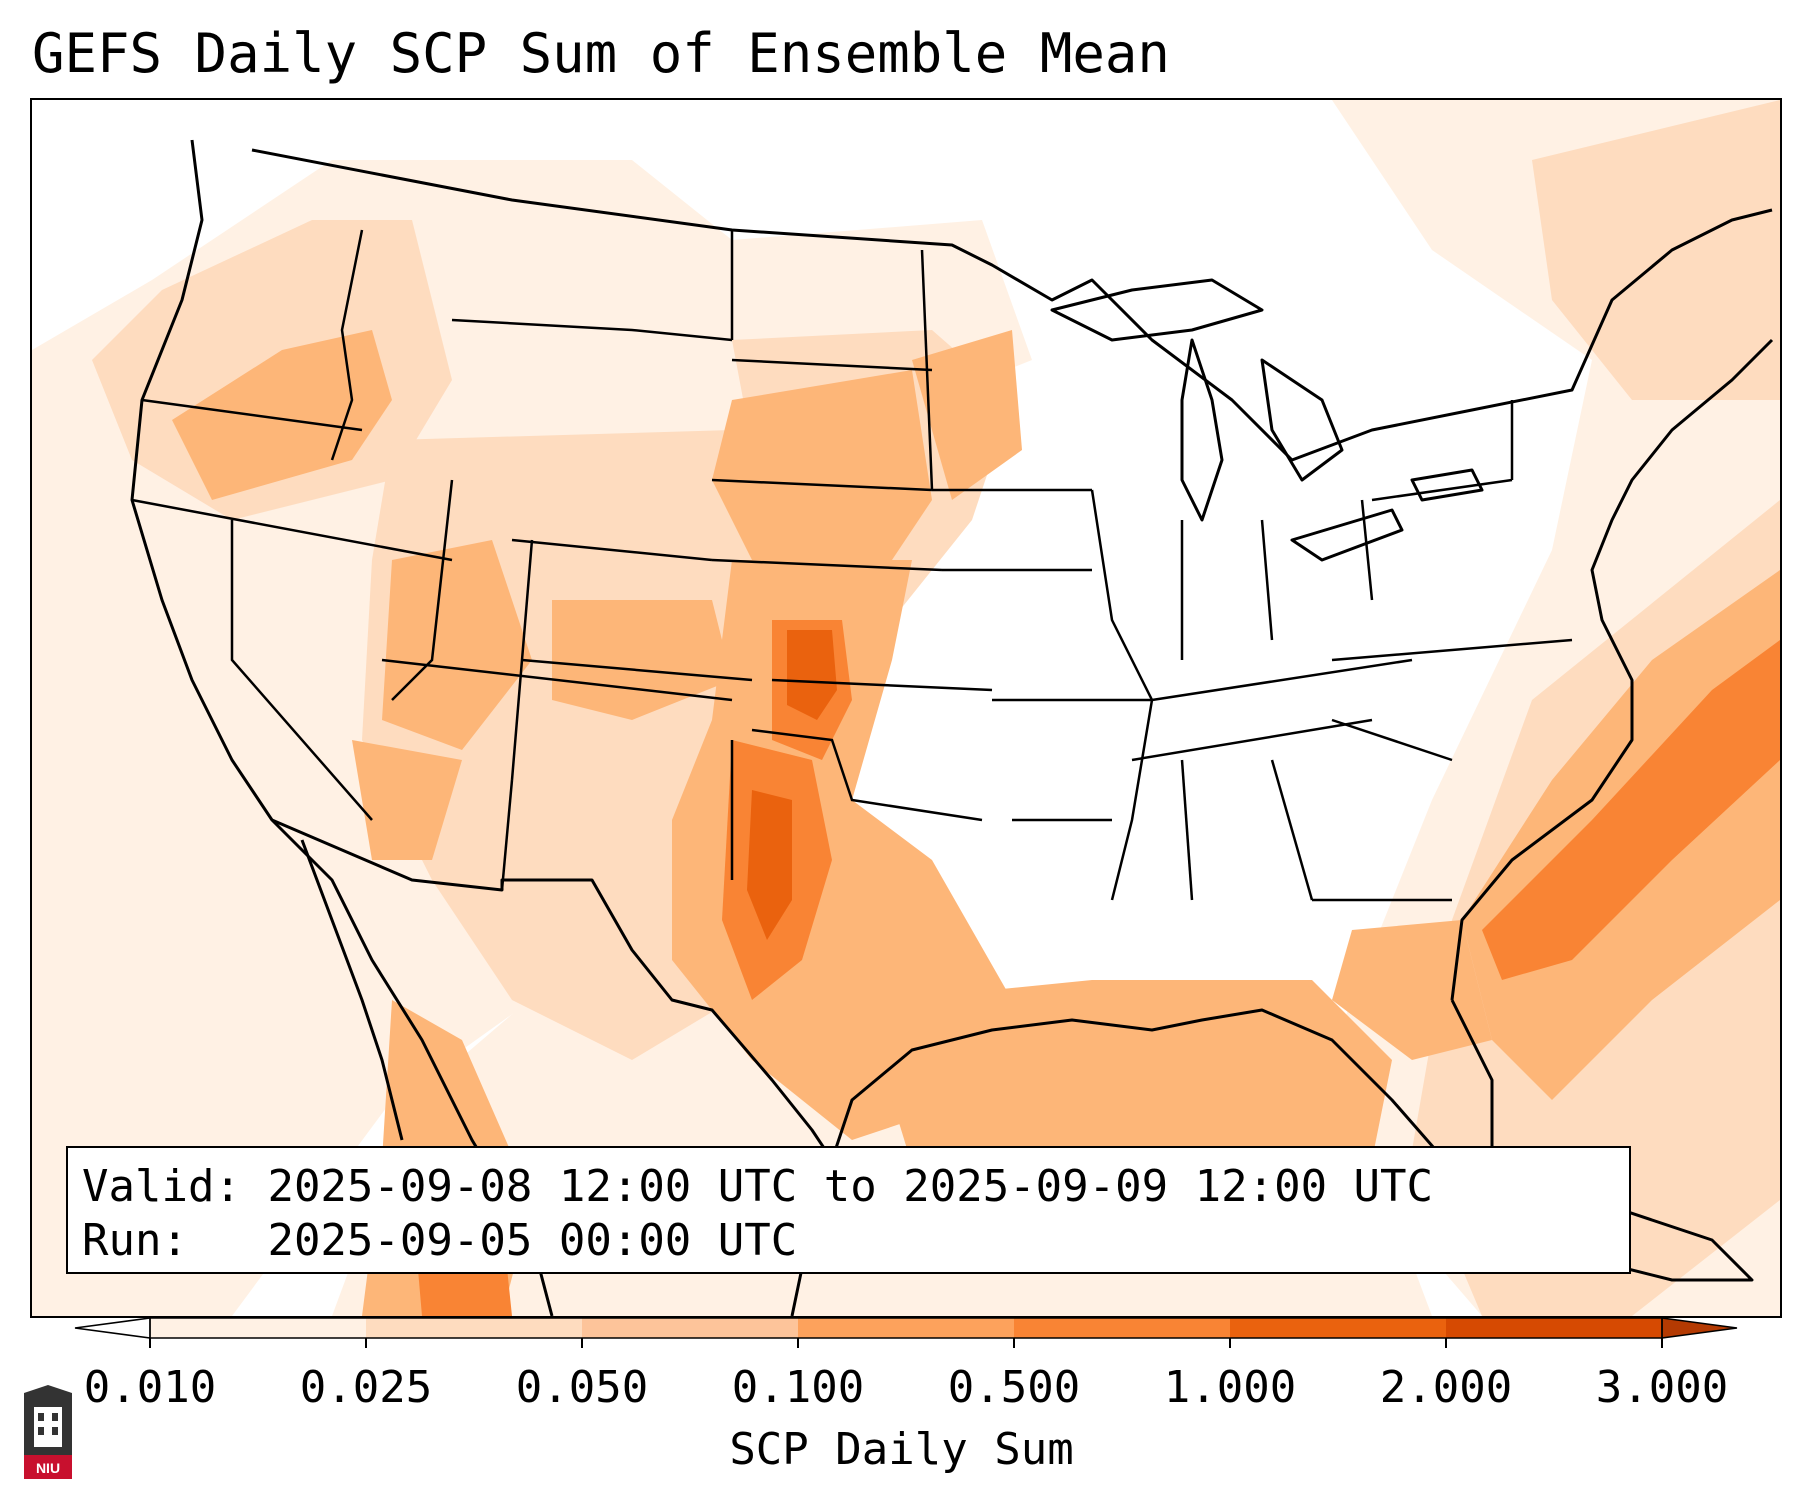 Image resolution: width=1803 pixels, height=1500 pixels. I want to click on svg-text: NIU, so click(48, 1468).